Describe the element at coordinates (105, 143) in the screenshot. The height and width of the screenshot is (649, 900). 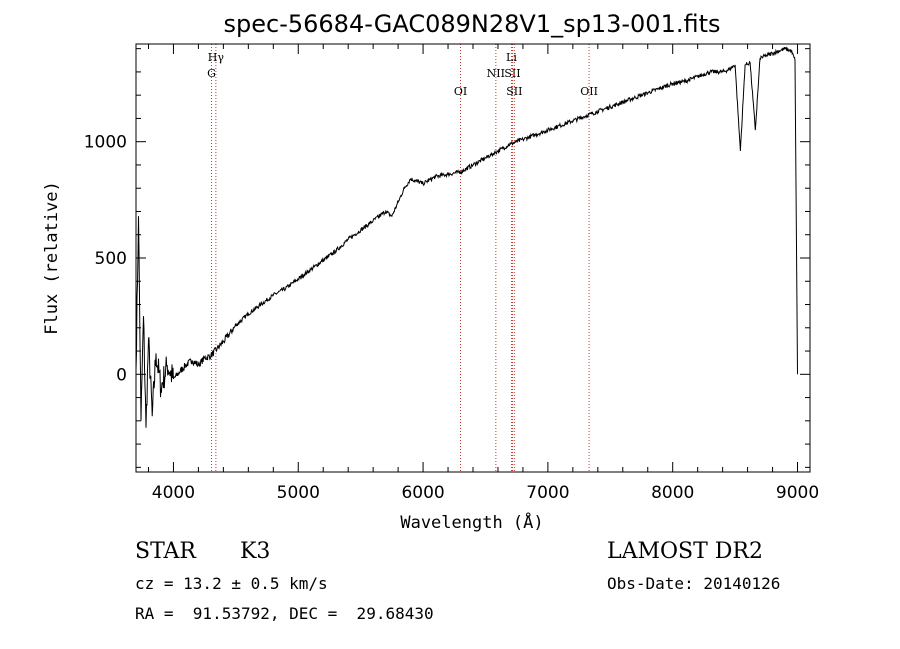
I see `y-tick-label-1000: 1000` at that location.